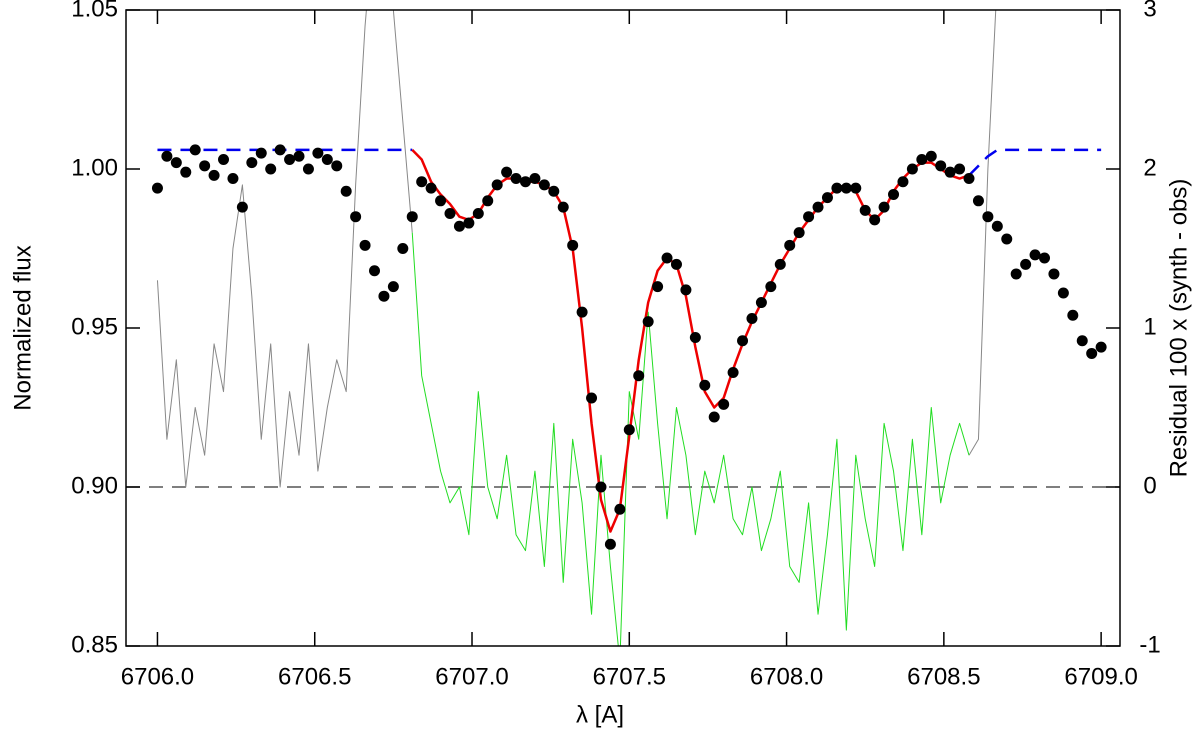 The width and height of the screenshot is (1200, 737). What do you see at coordinates (94, 326) in the screenshot?
I see `y-tick-label: 0.95` at bounding box center [94, 326].